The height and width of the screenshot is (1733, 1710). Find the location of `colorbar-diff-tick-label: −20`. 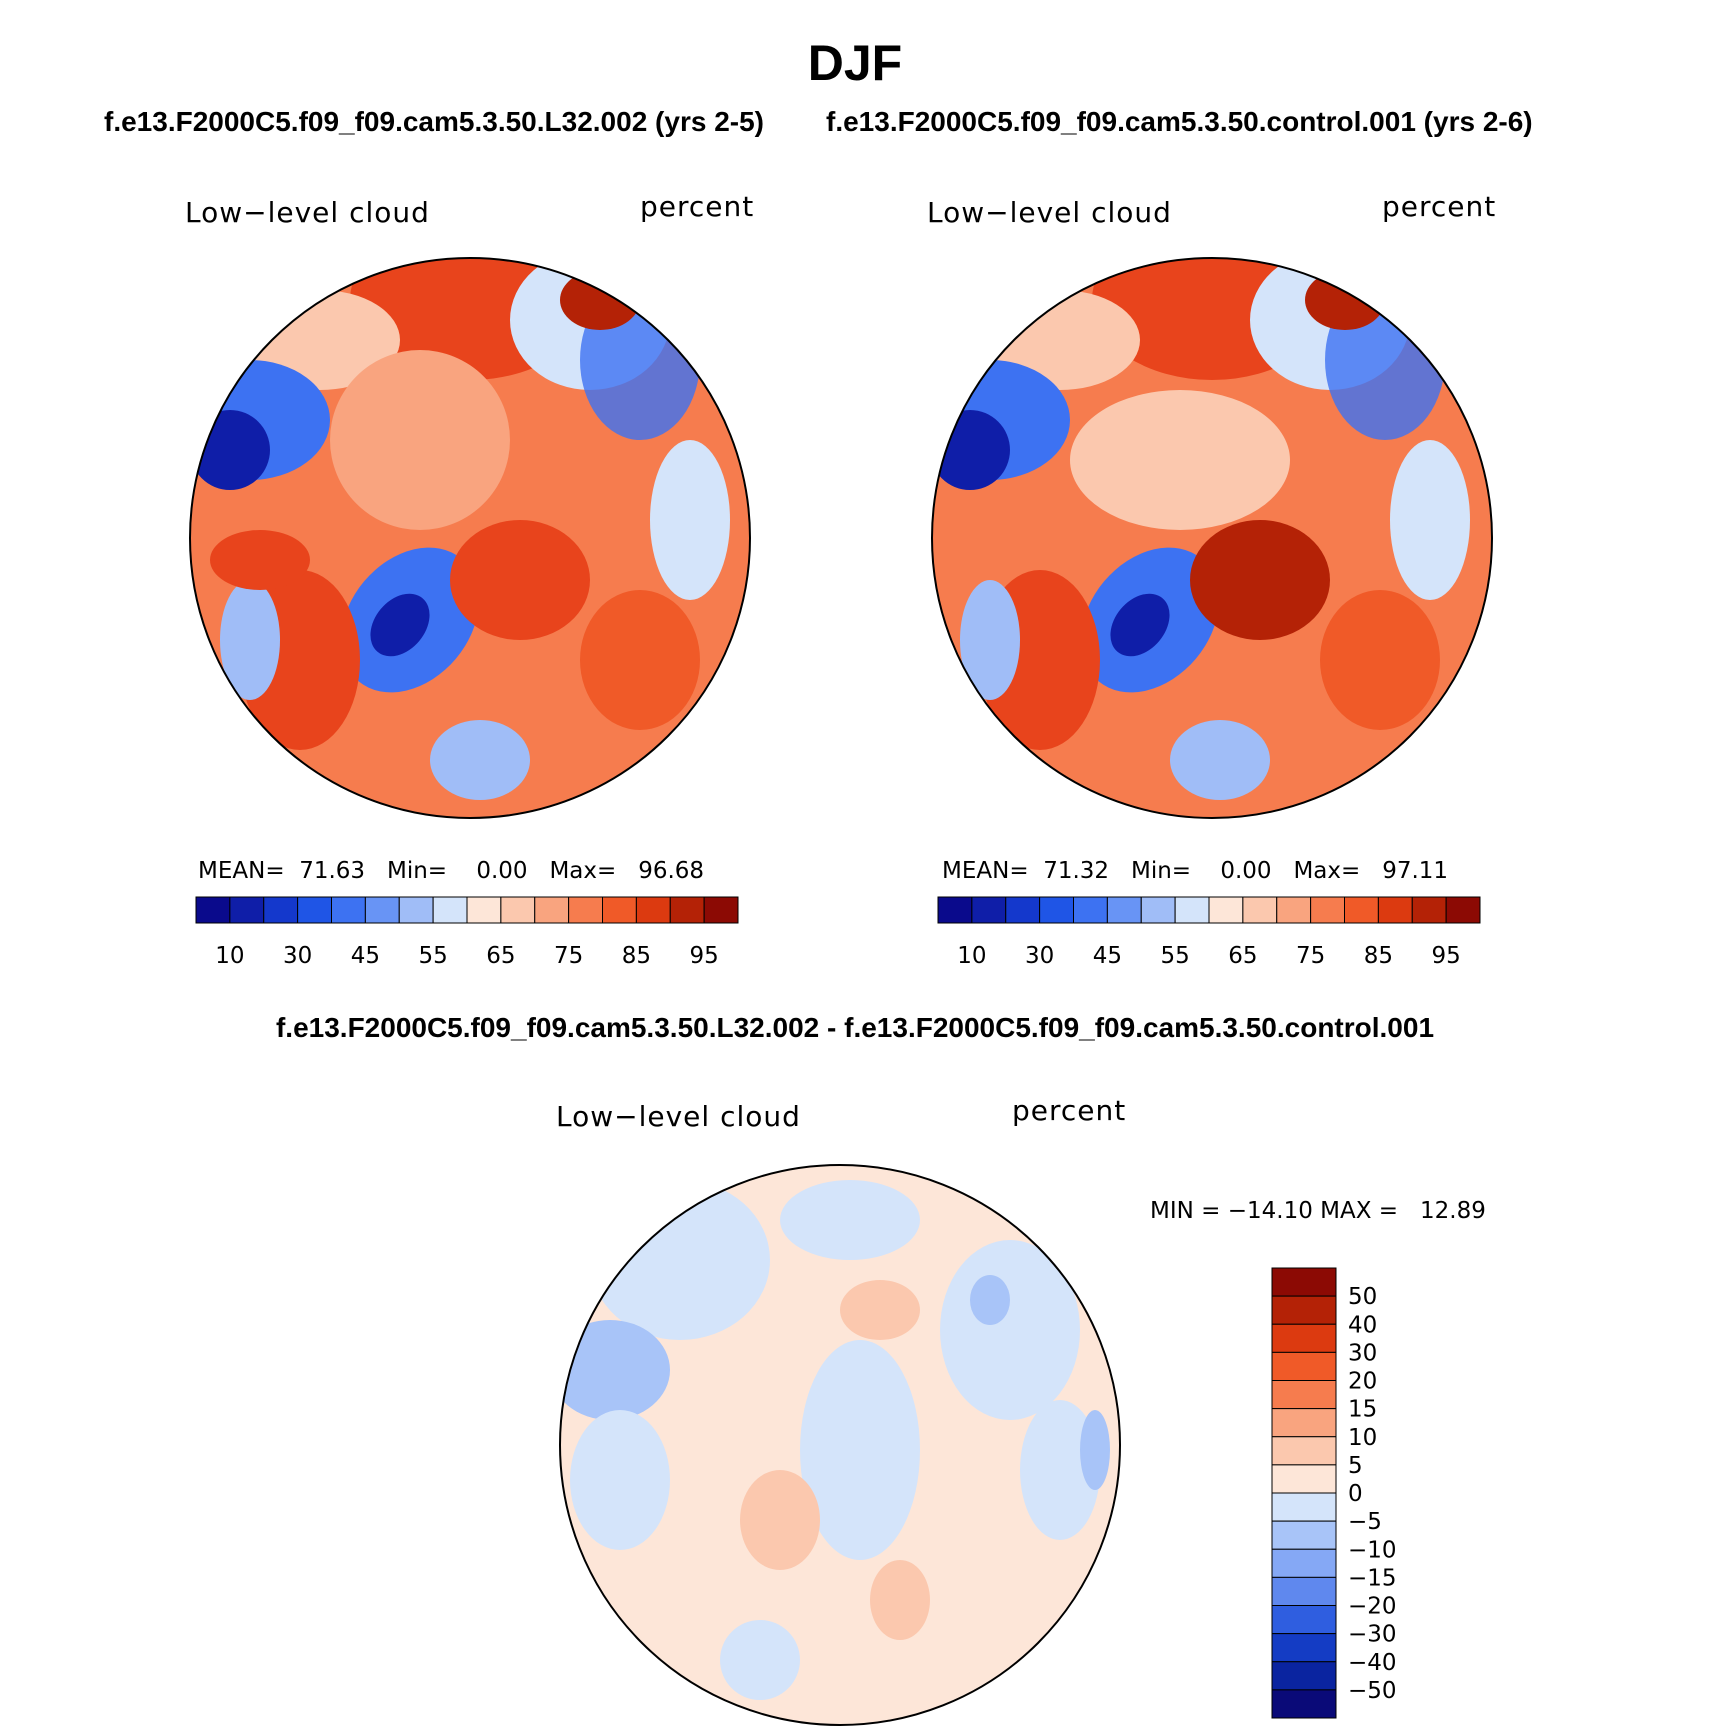

colorbar-diff-tick-label: −20 is located at coordinates (1372, 1607).